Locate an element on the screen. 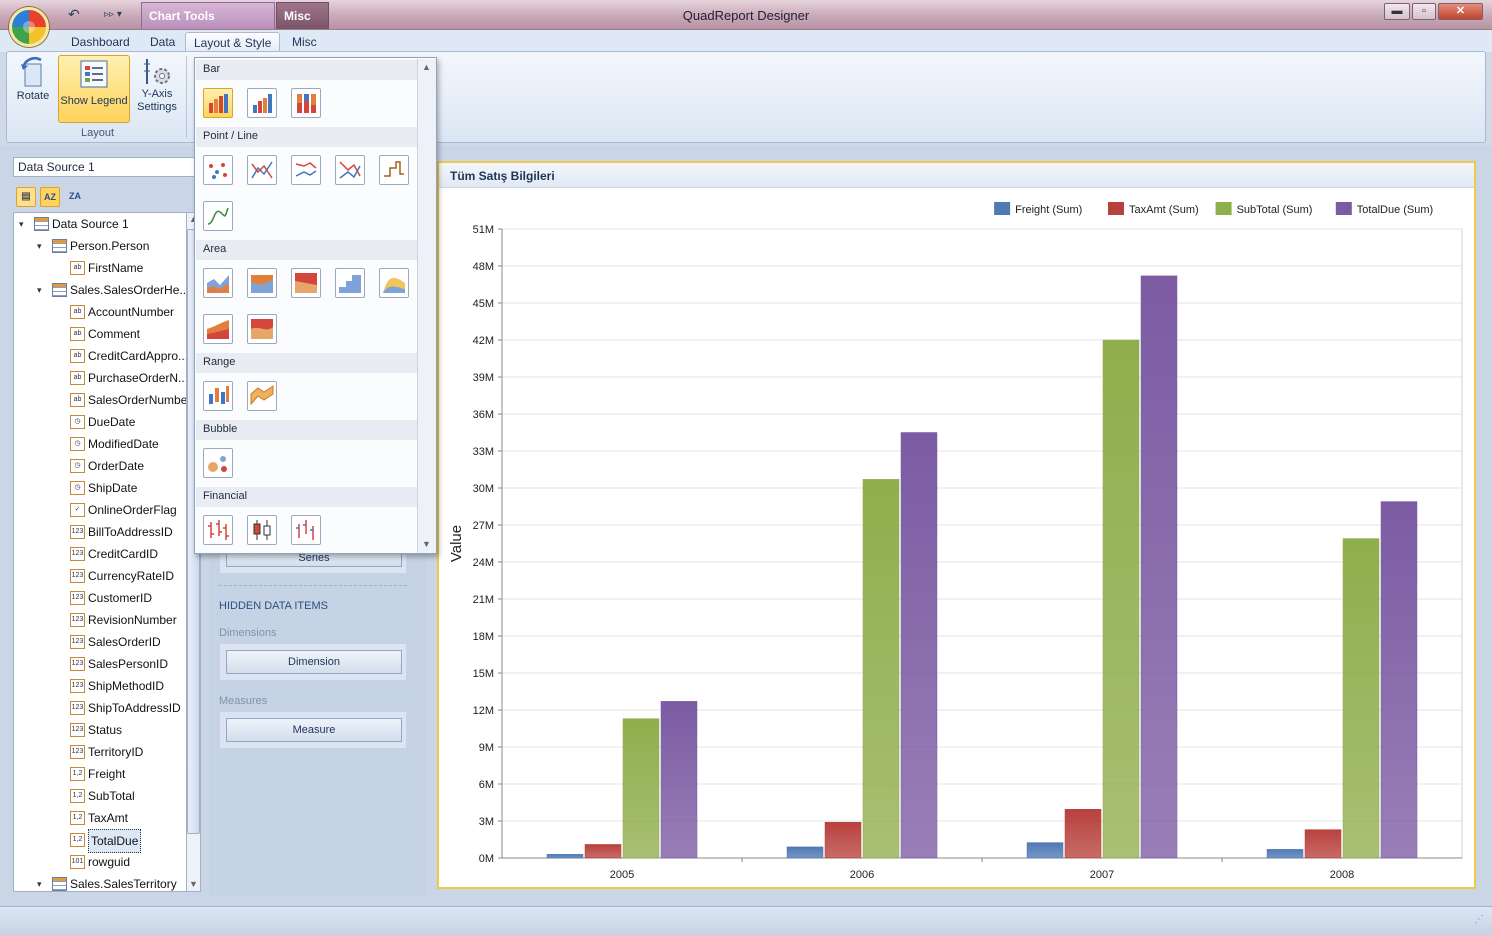 Image resolution: width=1492 pixels, height=935 pixels. scroll-up-icon: ▲ is located at coordinates (193, 219).